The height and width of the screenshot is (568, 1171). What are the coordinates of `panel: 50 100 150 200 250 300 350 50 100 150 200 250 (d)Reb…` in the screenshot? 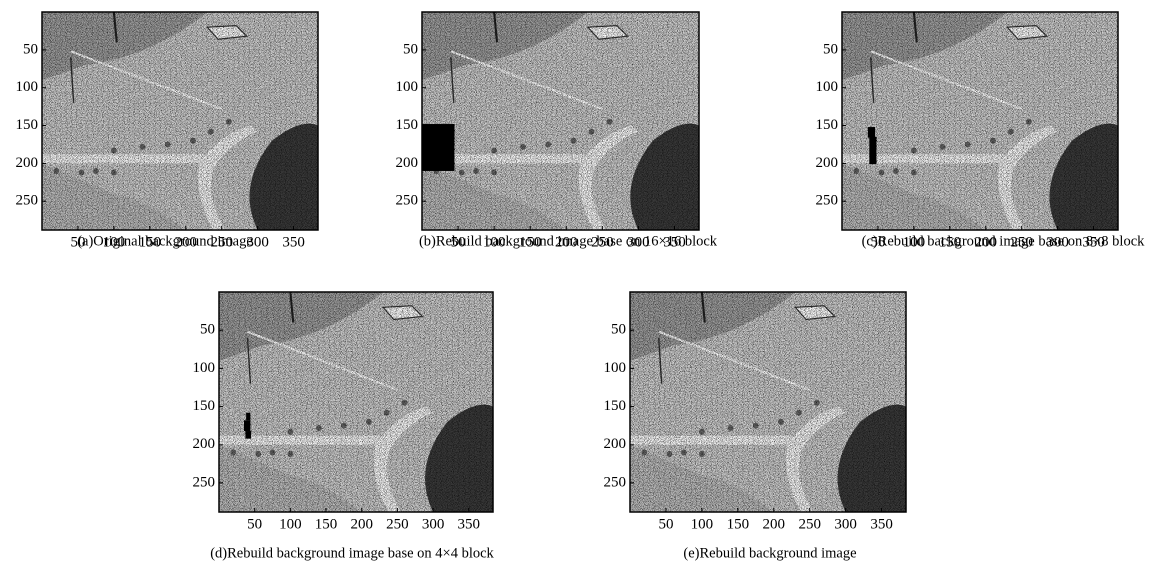 It's located at (344, 426).